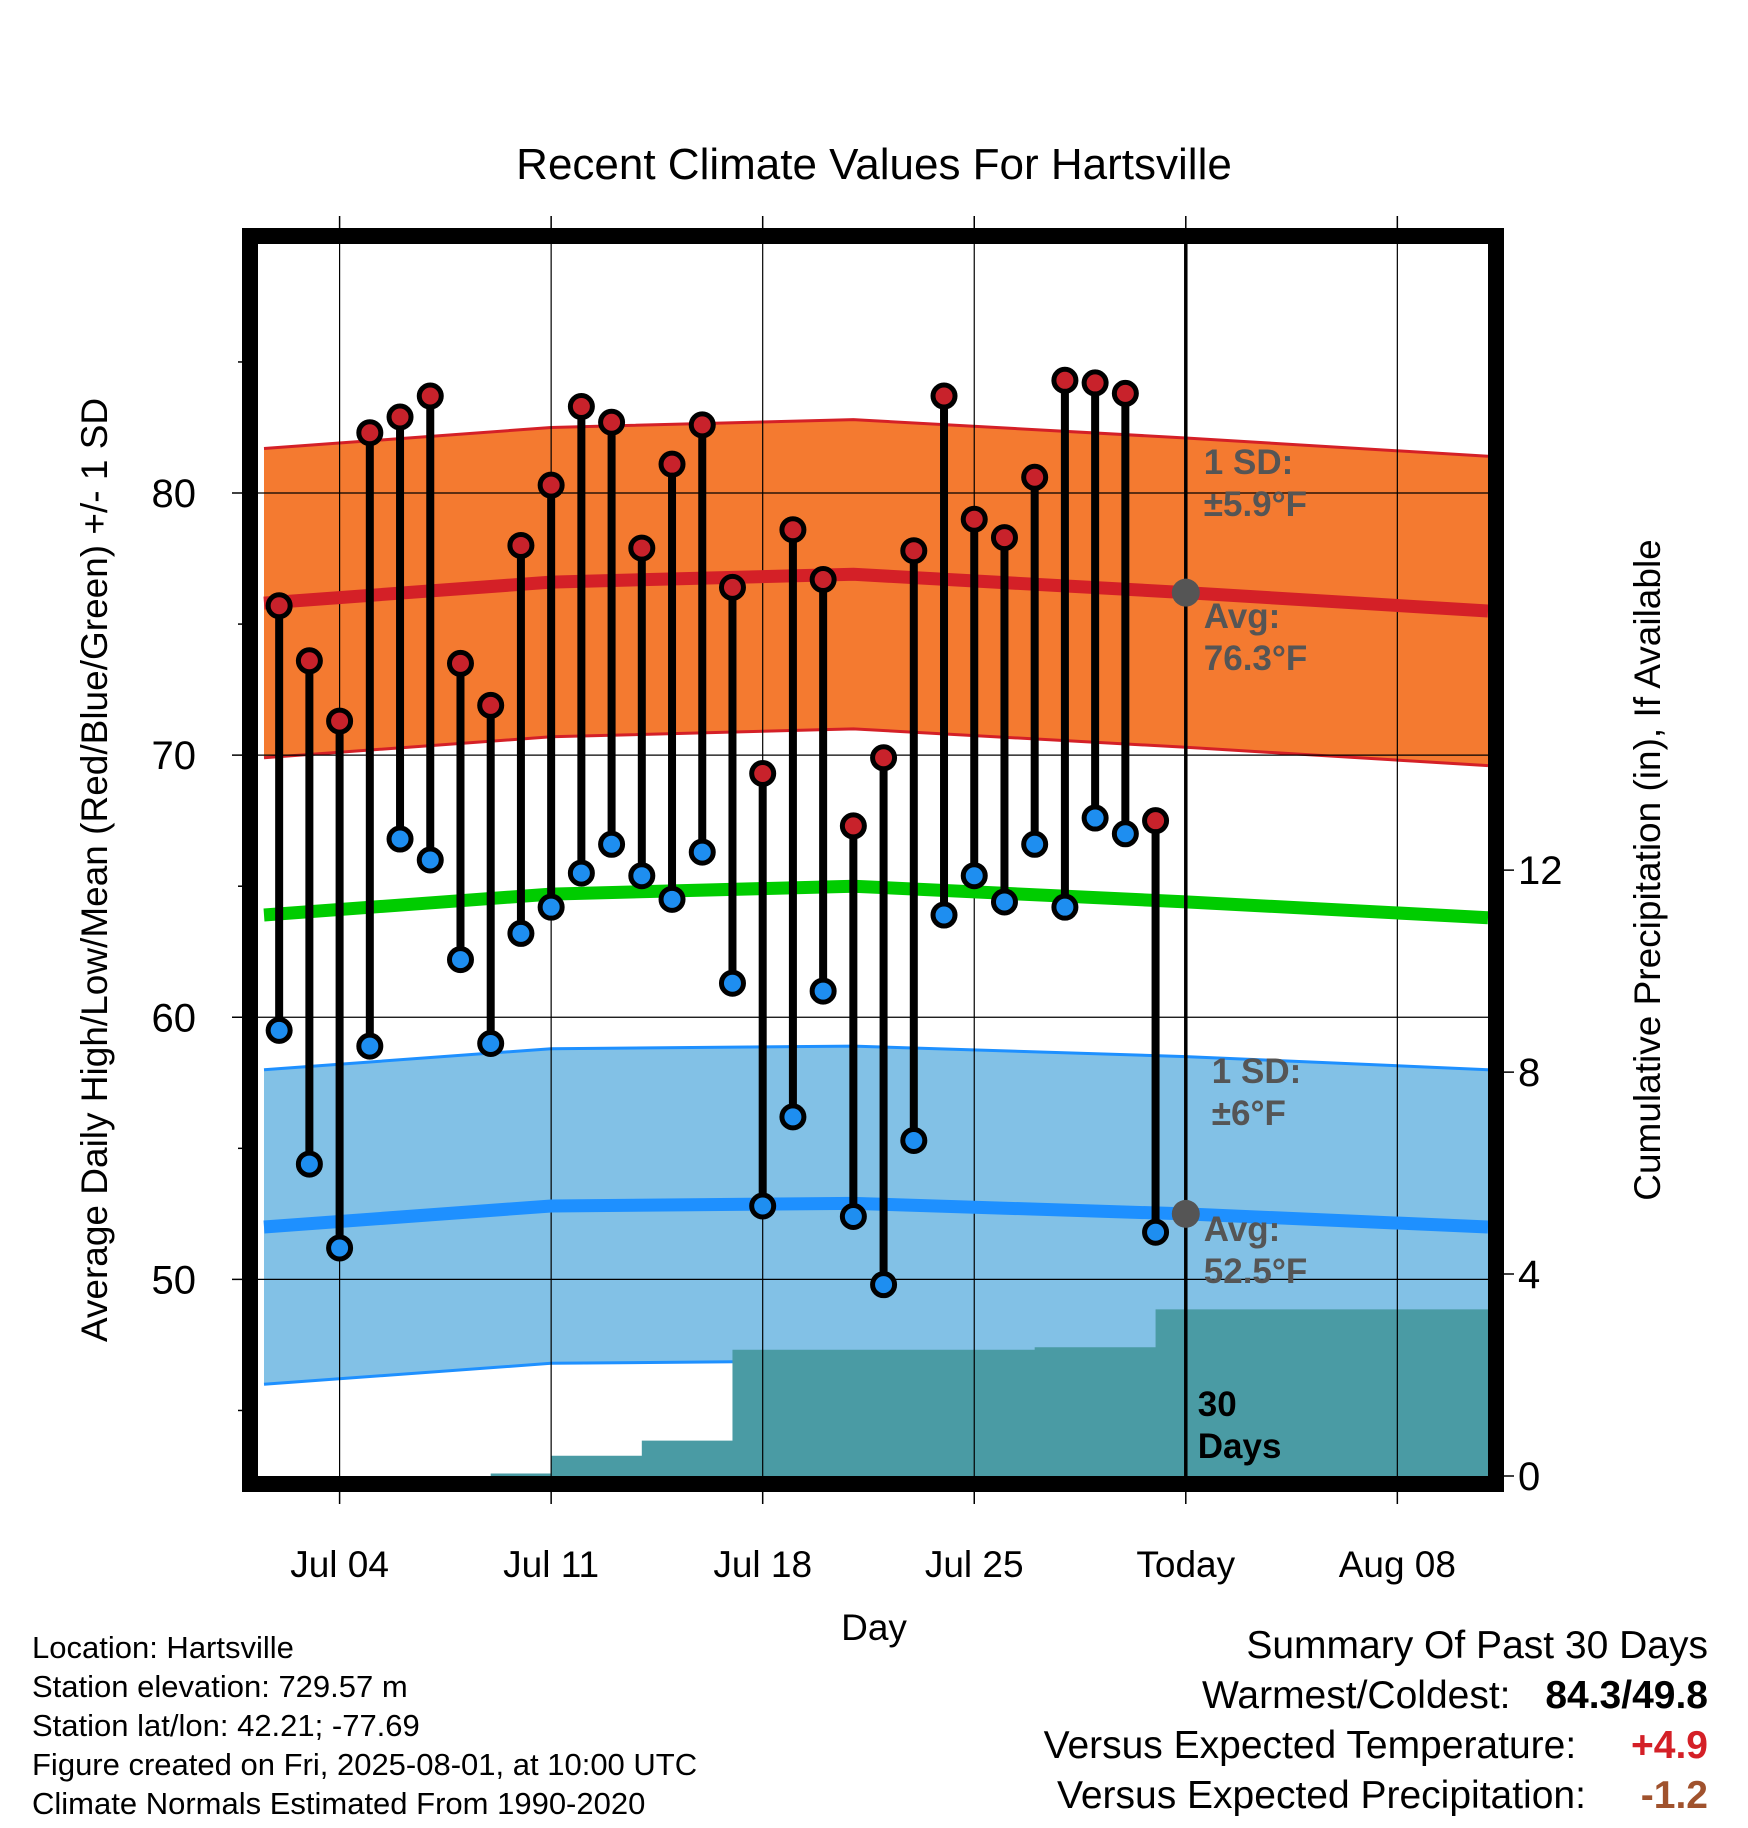  Describe the element at coordinates (1256, 1271) in the screenshot. I see `low-avg-value: 52.5°F` at that location.